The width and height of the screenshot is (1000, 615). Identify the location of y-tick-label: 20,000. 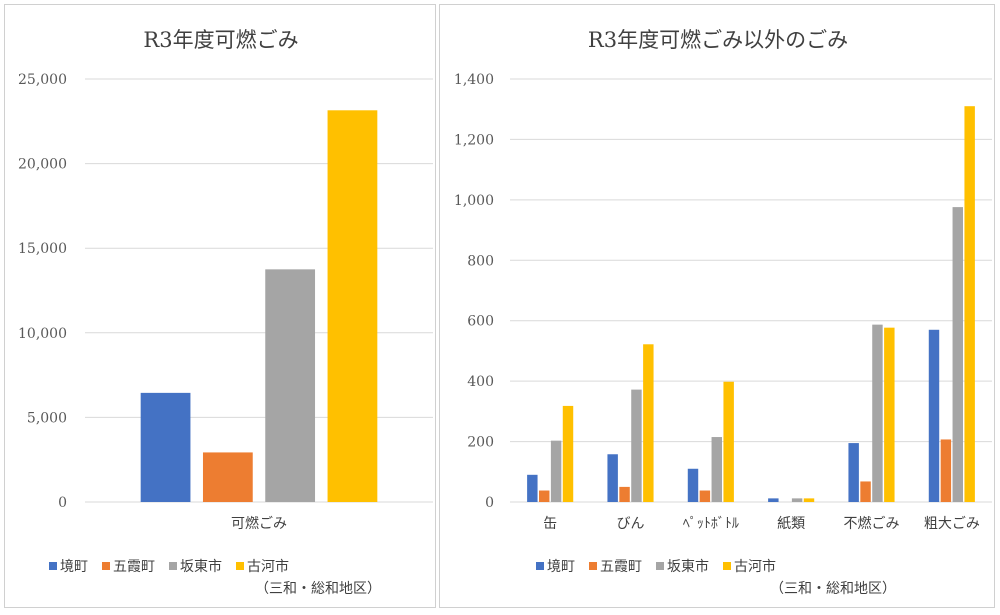
(42, 165).